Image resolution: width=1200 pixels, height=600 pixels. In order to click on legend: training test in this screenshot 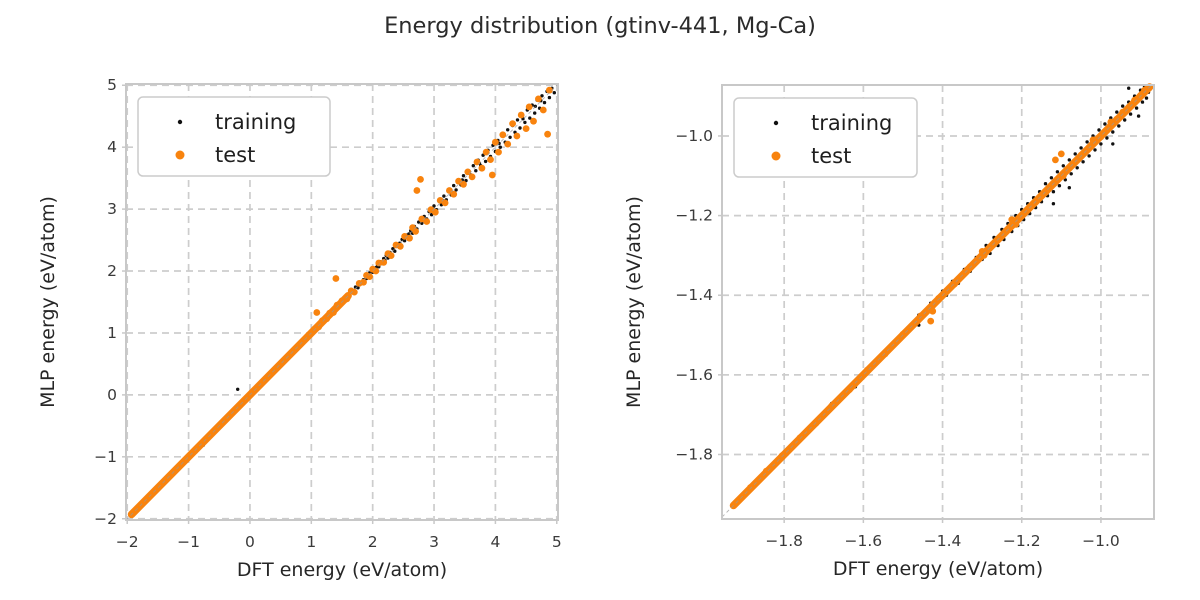, I will do `click(234, 136)`.